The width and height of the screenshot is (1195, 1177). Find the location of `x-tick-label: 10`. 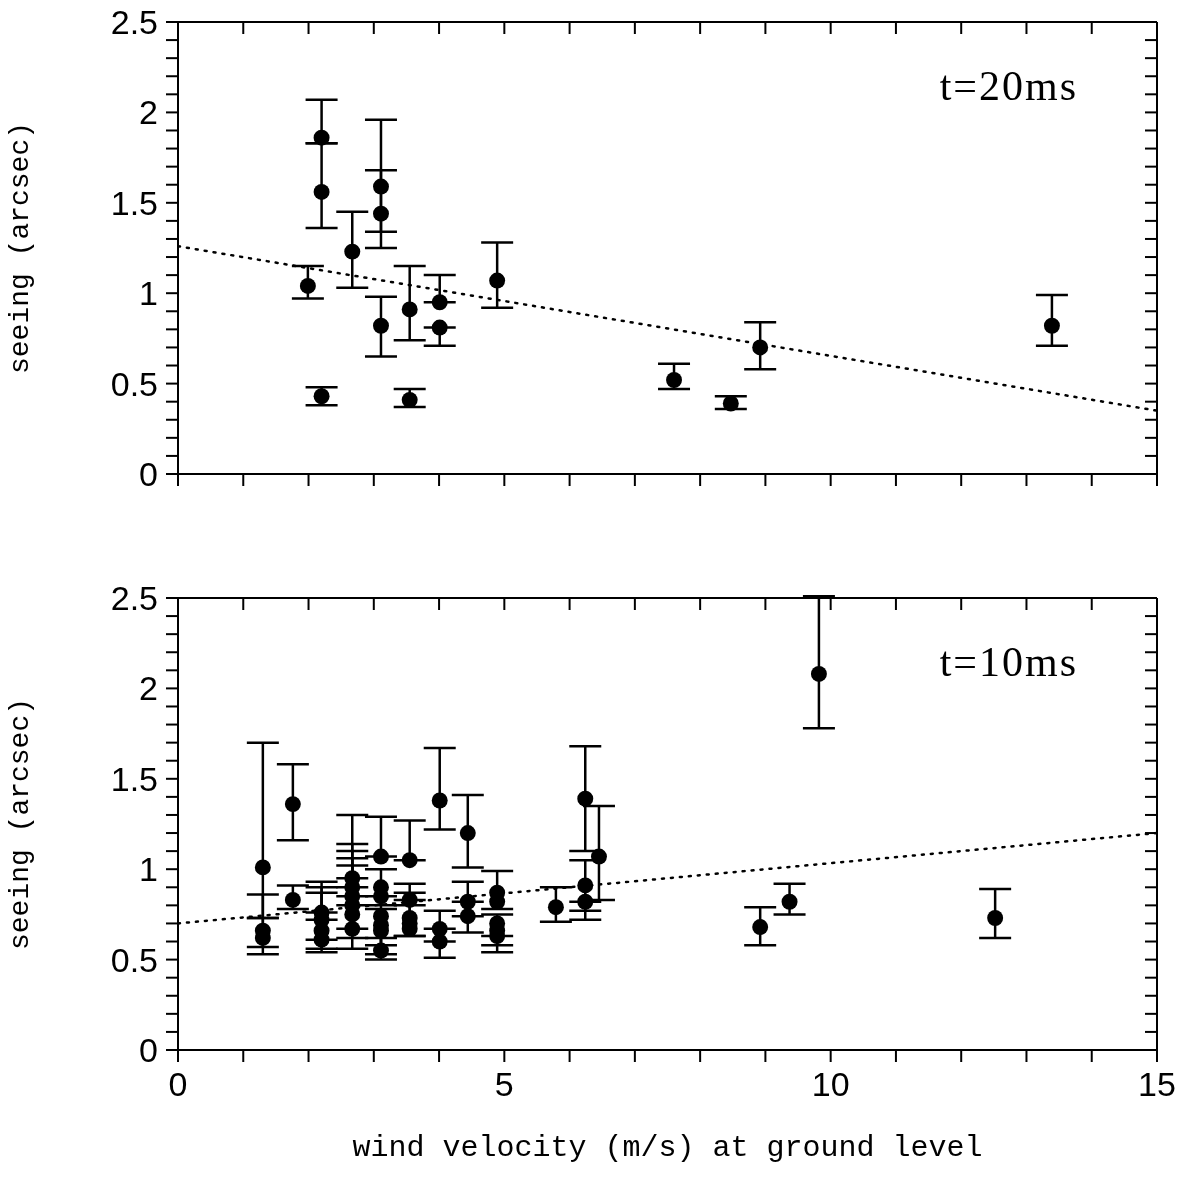

x-tick-label: 10 is located at coordinates (830, 1084).